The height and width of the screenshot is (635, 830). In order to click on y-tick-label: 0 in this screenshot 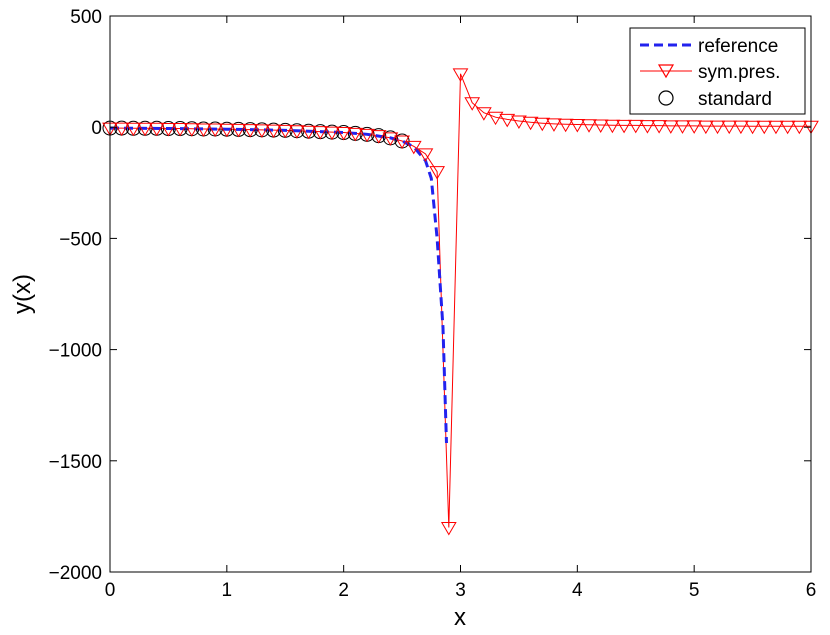, I will do `click(96, 128)`.